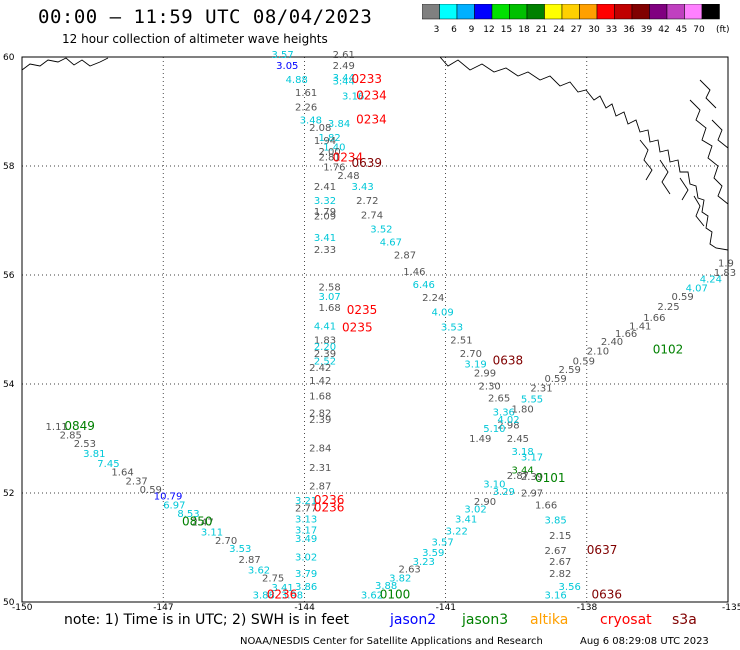  What do you see at coordinates (490, 386) in the screenshot?
I see `wave-height-label: 2.30` at bounding box center [490, 386].